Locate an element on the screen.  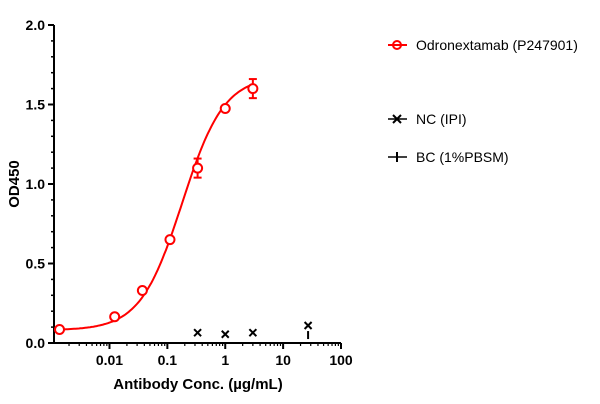
y-tick-label: 1.0 is located at coordinates (36, 184).